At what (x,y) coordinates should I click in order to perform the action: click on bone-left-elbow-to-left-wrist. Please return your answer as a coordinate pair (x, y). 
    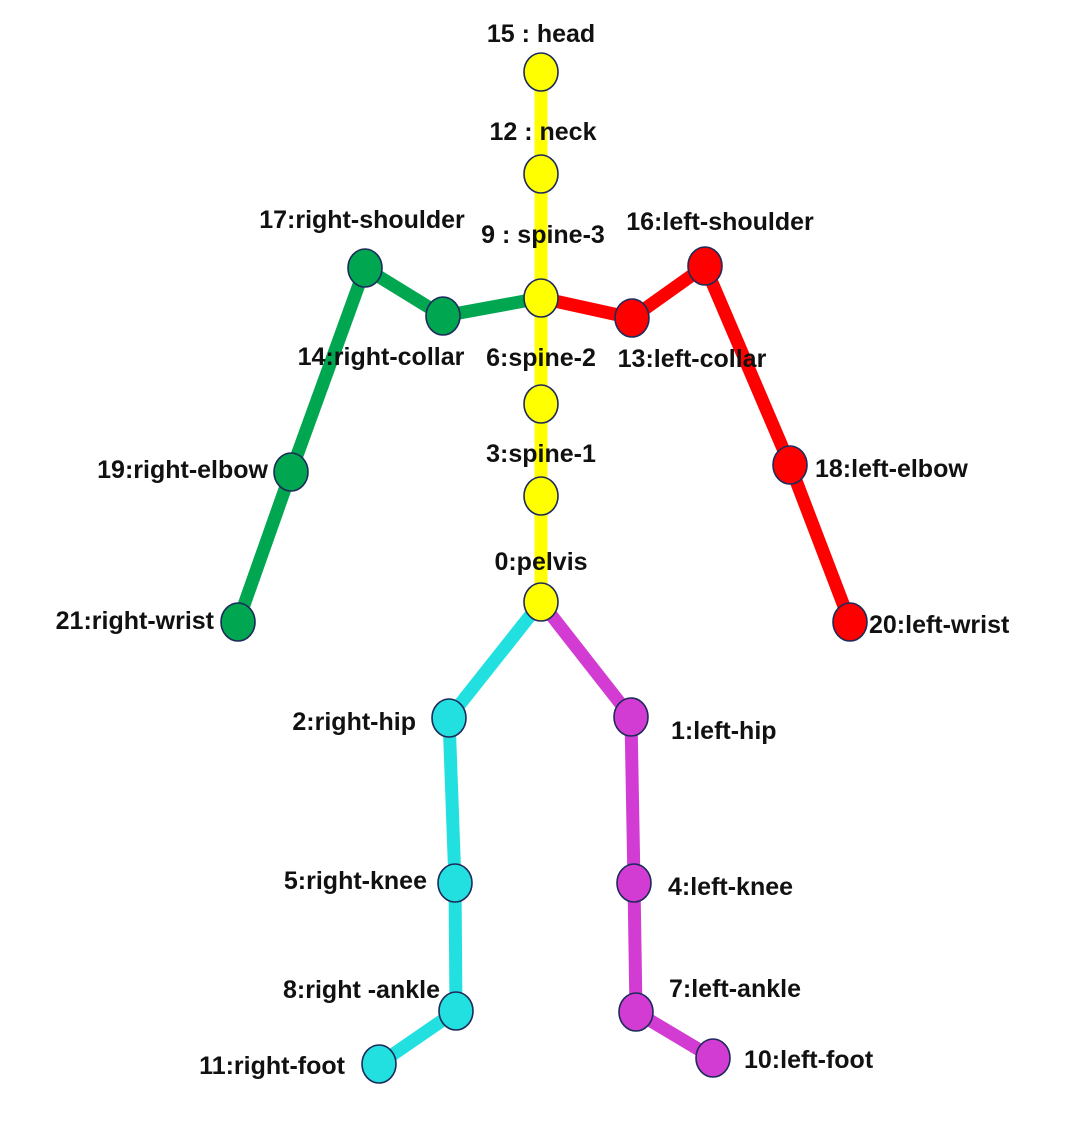
    Looking at the image, I should click on (820, 543).